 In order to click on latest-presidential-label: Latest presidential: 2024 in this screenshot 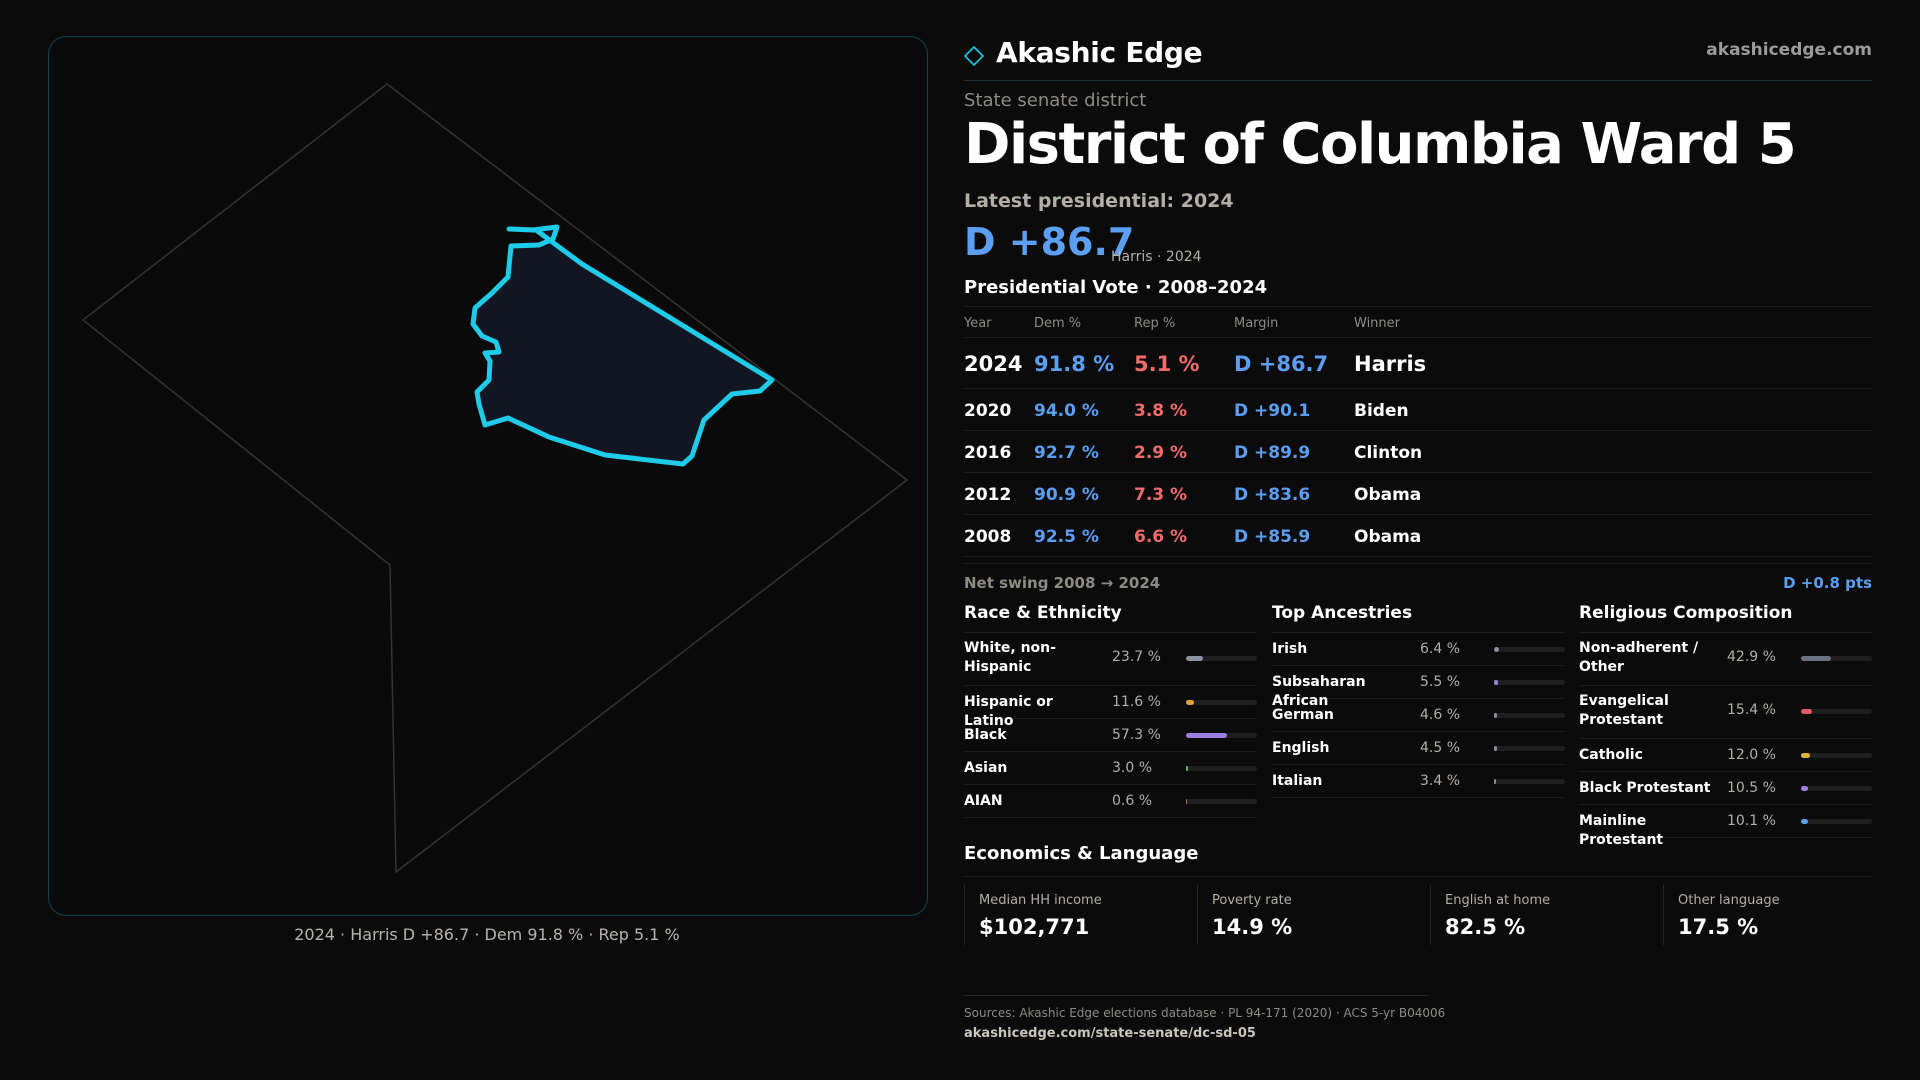, I will do `click(1099, 201)`.